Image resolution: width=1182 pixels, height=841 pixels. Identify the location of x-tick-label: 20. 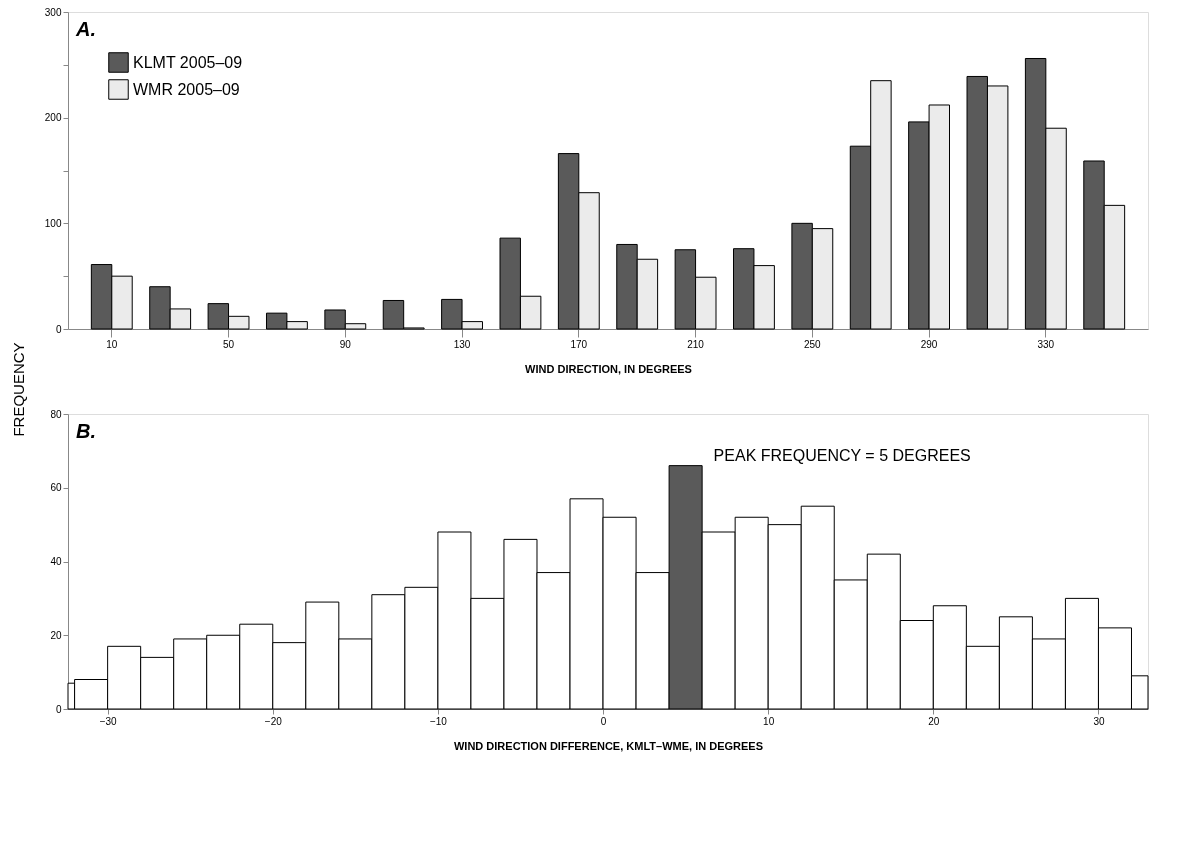
(934, 721).